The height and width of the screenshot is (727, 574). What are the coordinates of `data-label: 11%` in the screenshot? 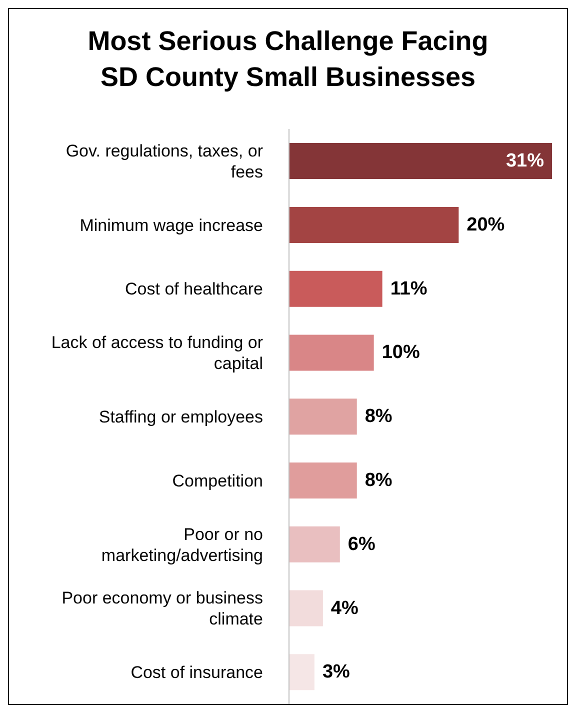 It's located at (409, 289).